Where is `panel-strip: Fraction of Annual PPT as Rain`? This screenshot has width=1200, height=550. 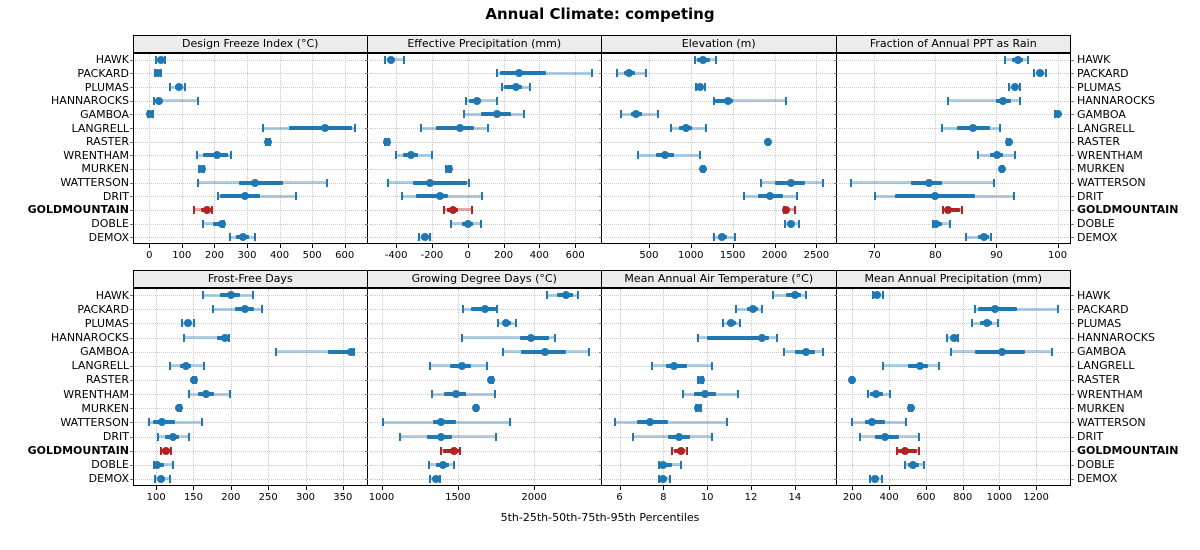
panel-strip: Fraction of Annual PPT as Rain is located at coordinates (953, 44).